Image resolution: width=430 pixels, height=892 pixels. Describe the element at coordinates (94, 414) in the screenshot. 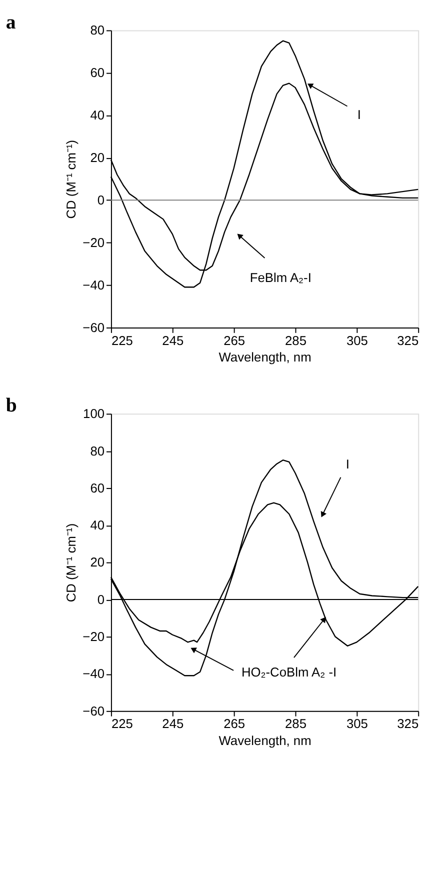

I see `y-tick-label: 100` at that location.